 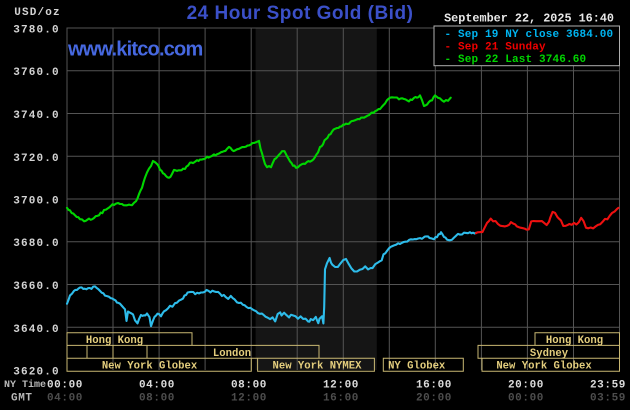 I want to click on svg-text: 3720.0, so click(x=36, y=159).